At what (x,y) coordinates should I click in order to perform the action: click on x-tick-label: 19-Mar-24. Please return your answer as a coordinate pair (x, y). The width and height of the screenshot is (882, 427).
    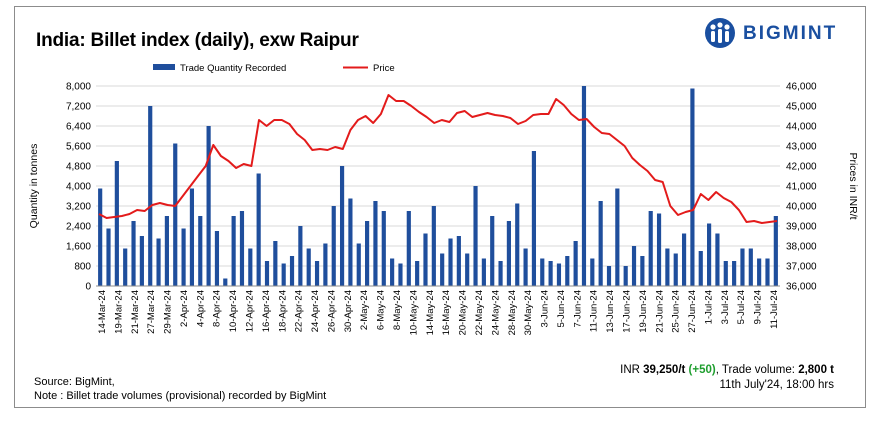
    Looking at the image, I should click on (118, 312).